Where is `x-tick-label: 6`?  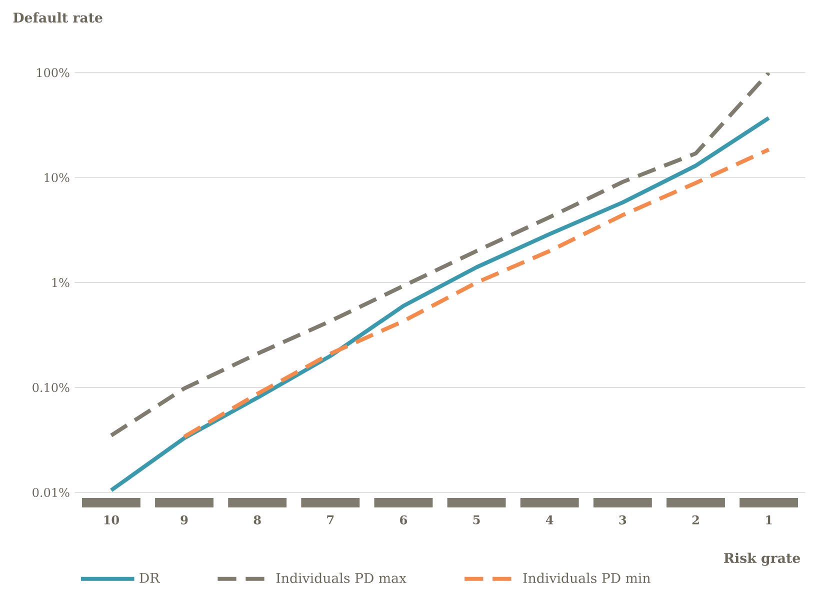 x-tick-label: 6 is located at coordinates (404, 519).